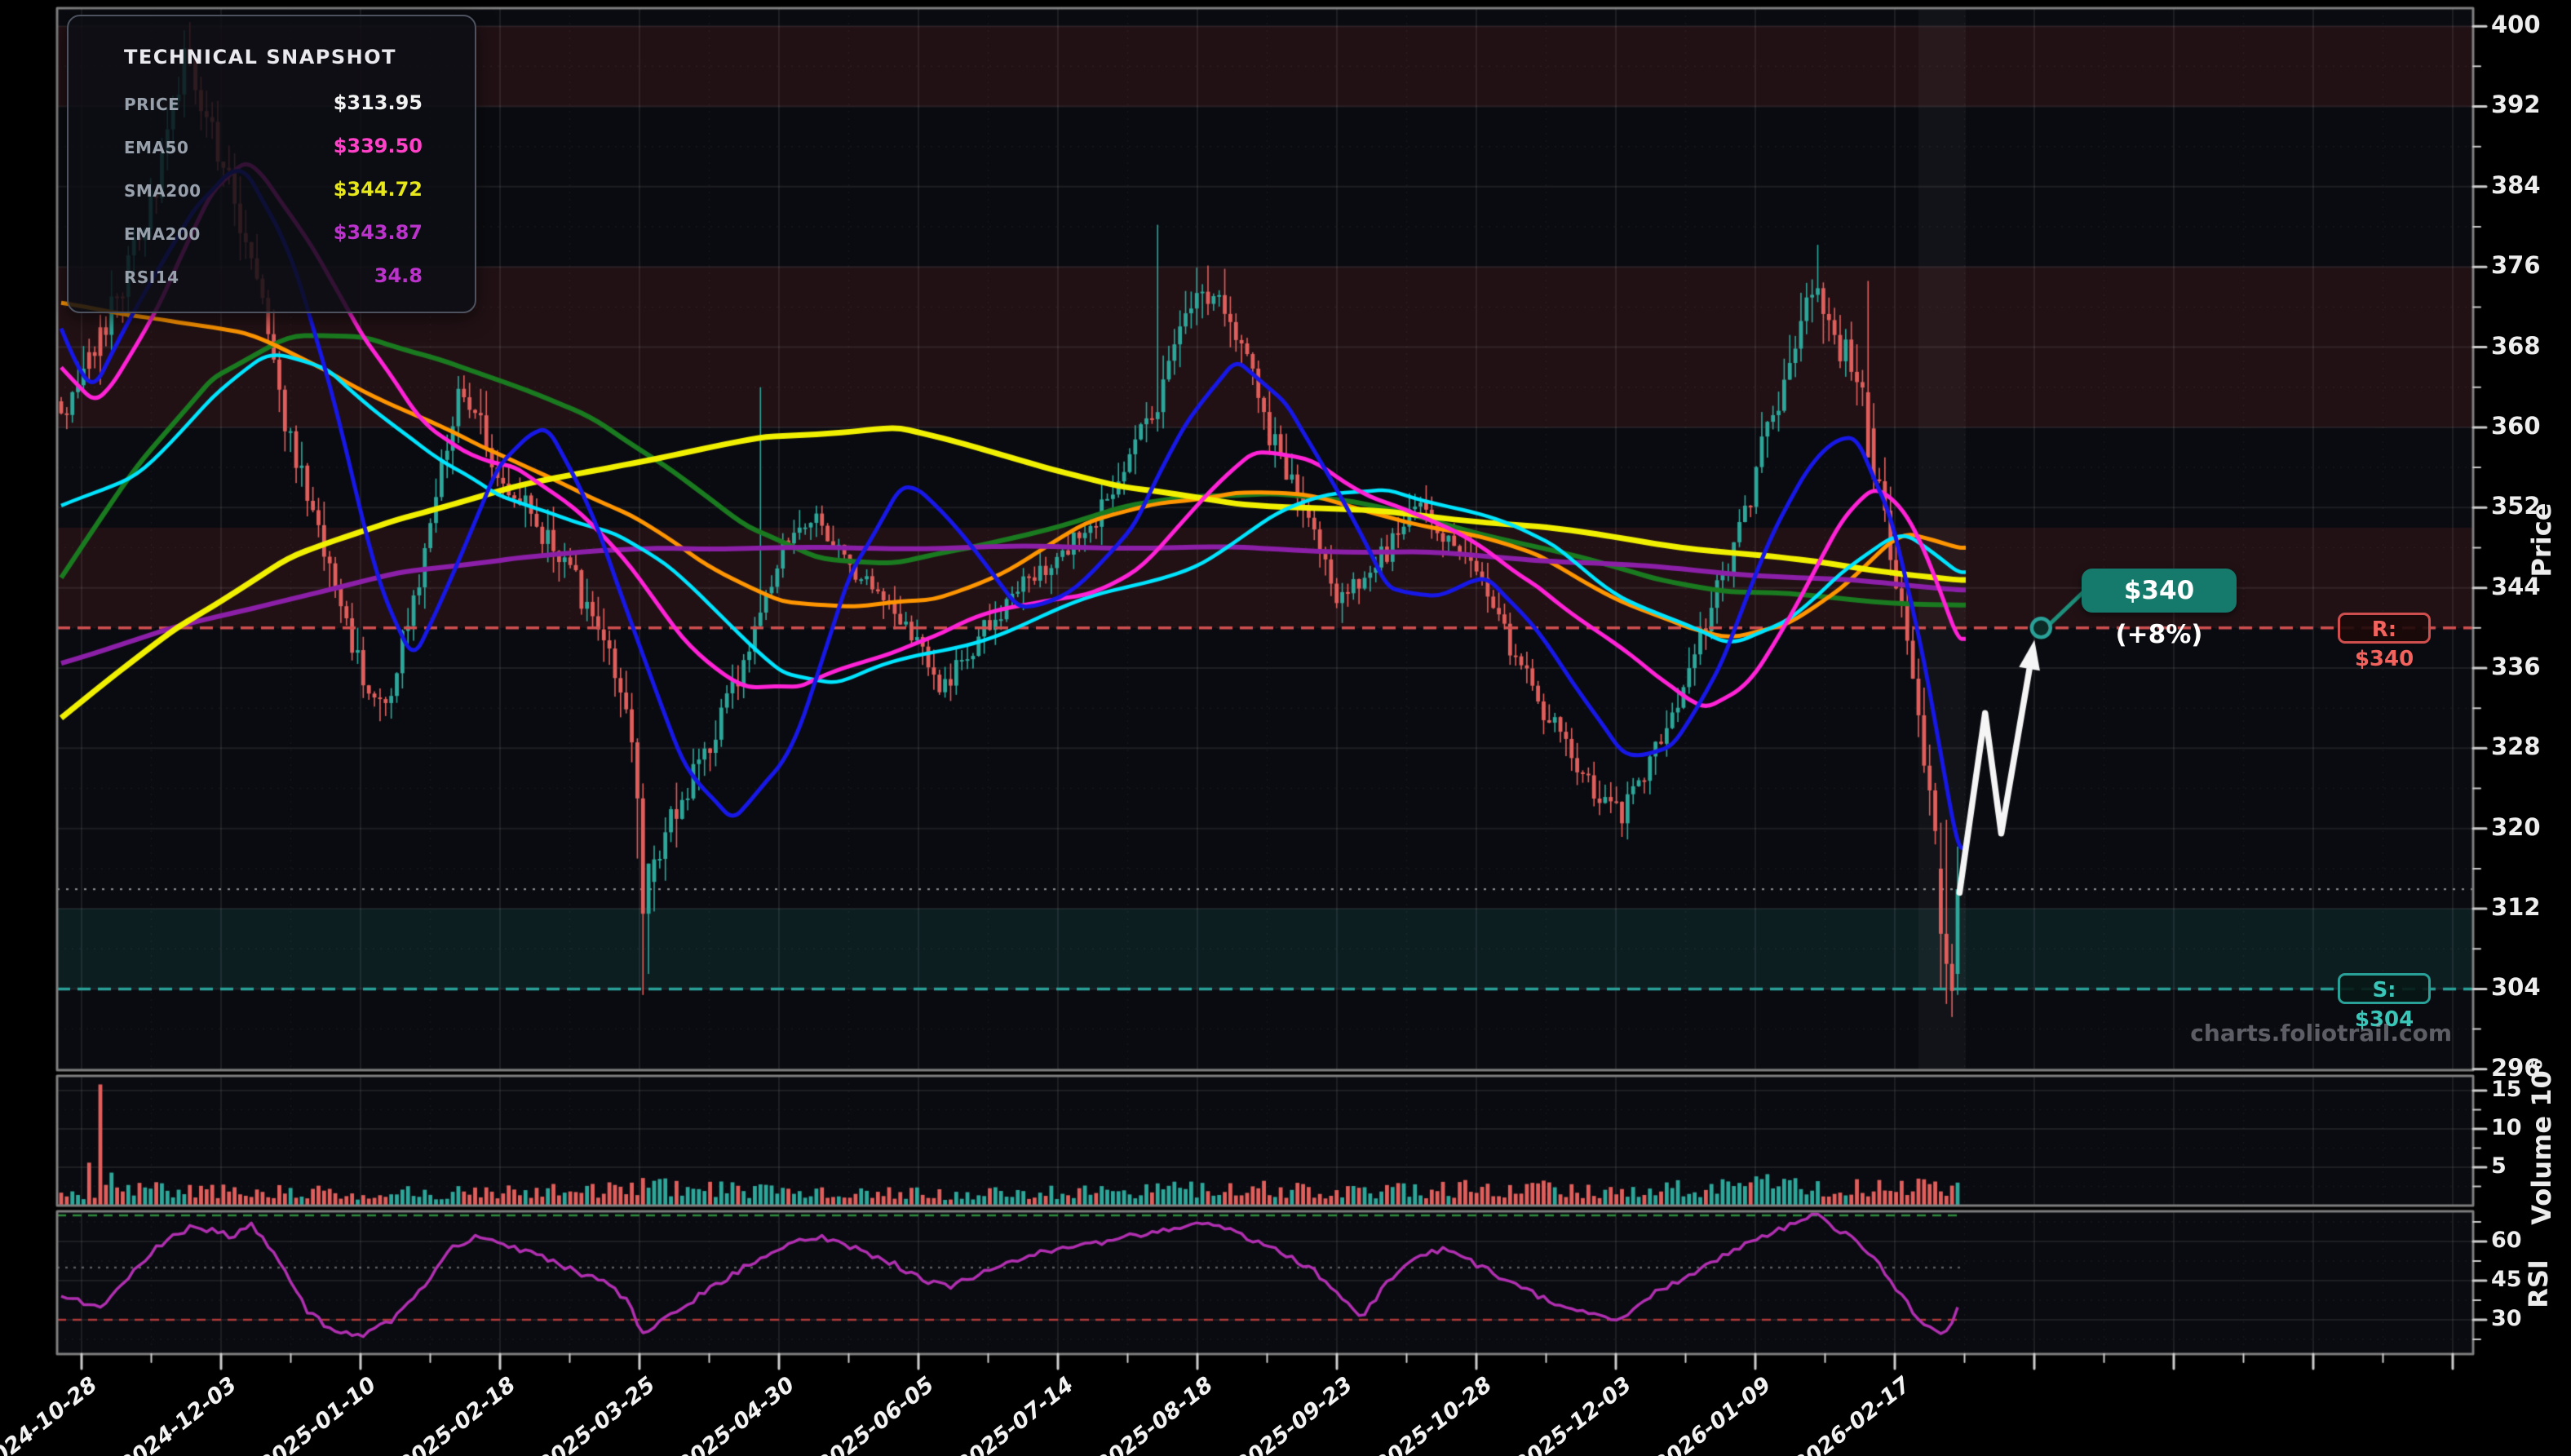 The height and width of the screenshot is (1456, 2571). I want to click on panel-label-ema50: EMA50, so click(156, 147).